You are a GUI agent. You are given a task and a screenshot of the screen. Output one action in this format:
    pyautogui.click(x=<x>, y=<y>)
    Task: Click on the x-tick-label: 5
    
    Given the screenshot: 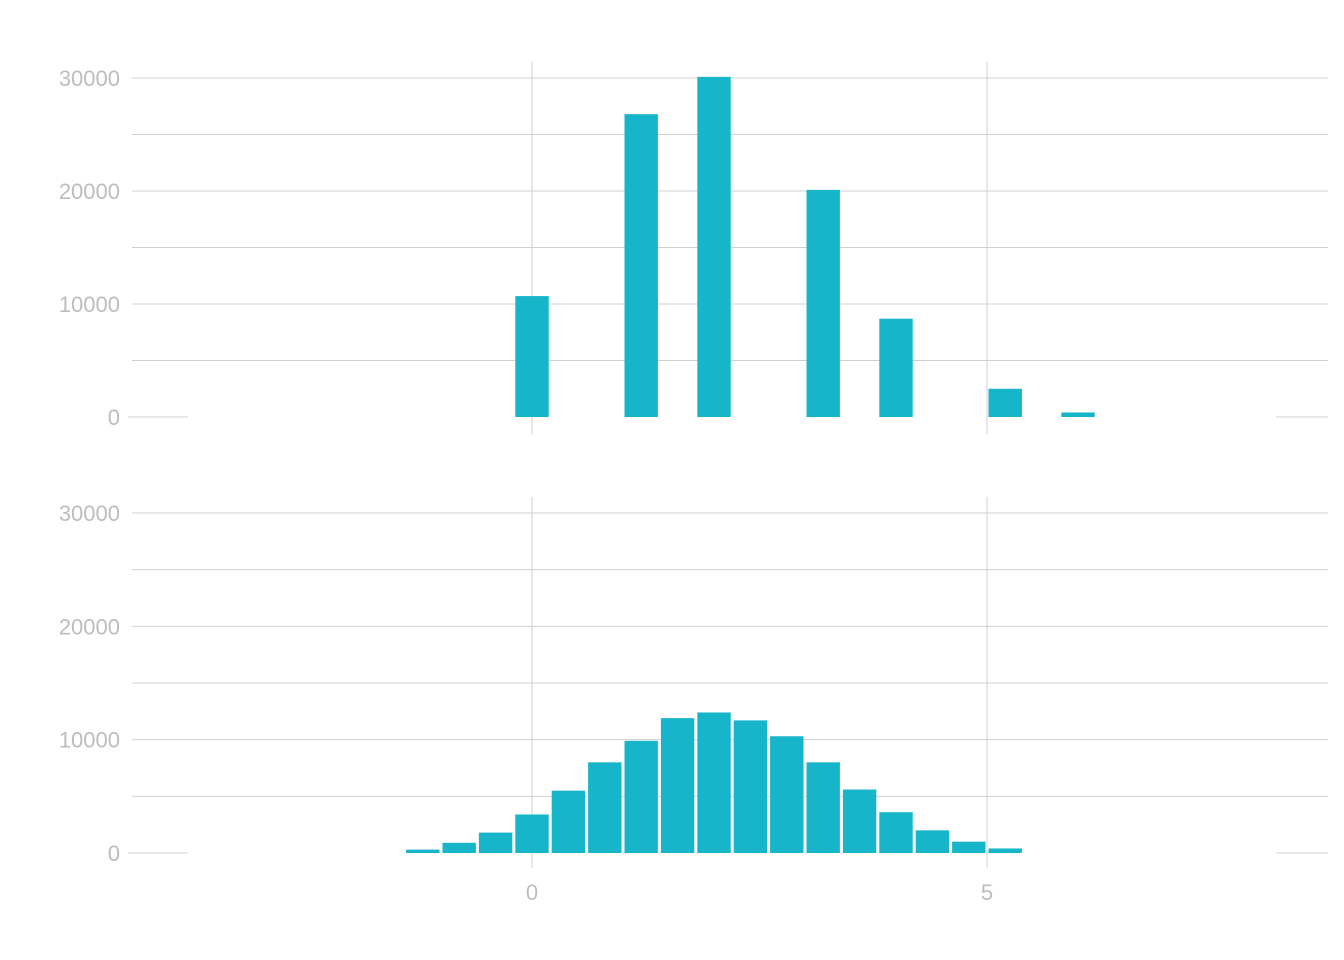 What is the action you would take?
    pyautogui.click(x=987, y=892)
    